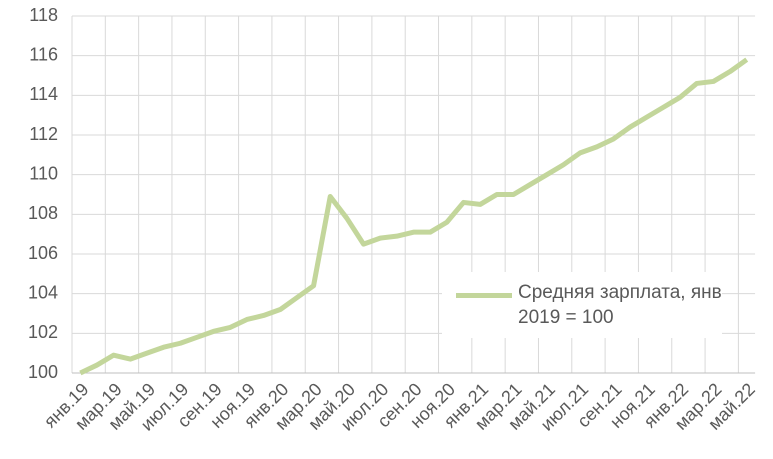 This screenshot has height=459, width=773. Describe the element at coordinates (43, 332) in the screenshot. I see `y-tick-label: 102` at that location.